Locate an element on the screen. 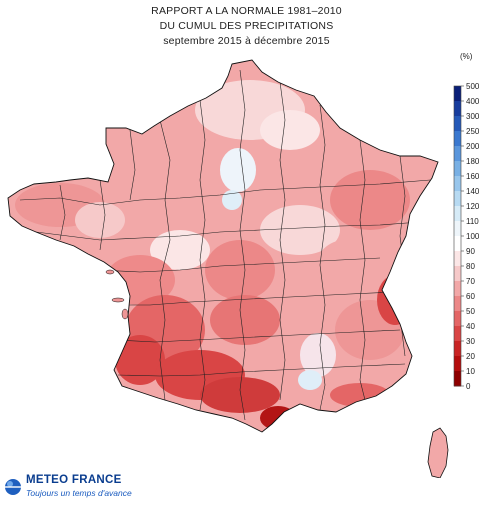  legend-tick-label: 50 is located at coordinates (470, 311).